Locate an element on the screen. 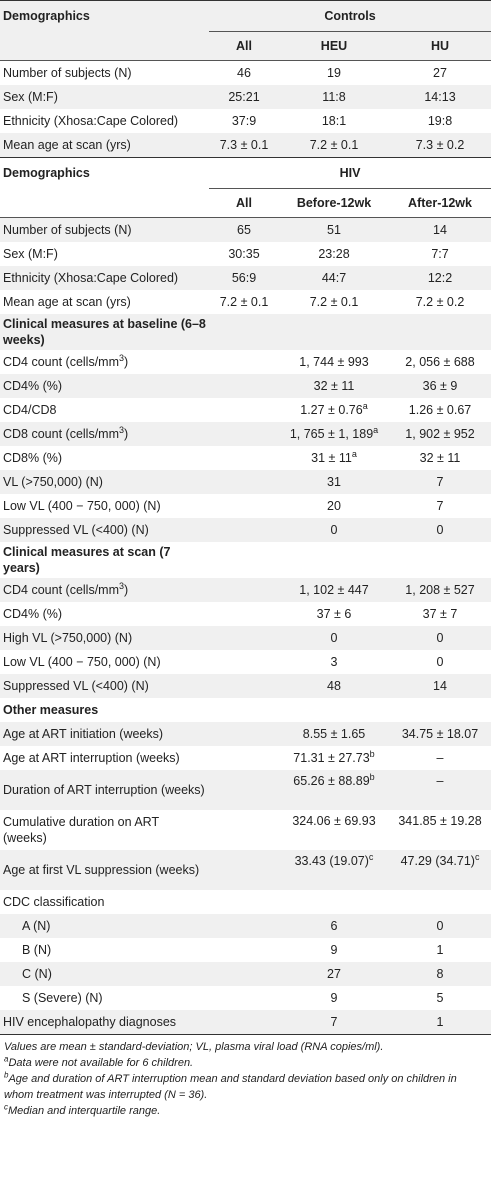 This screenshot has width=491, height=1184. scan-header-label: Clinical measures at scan (7 years) is located at coordinates (87, 560).